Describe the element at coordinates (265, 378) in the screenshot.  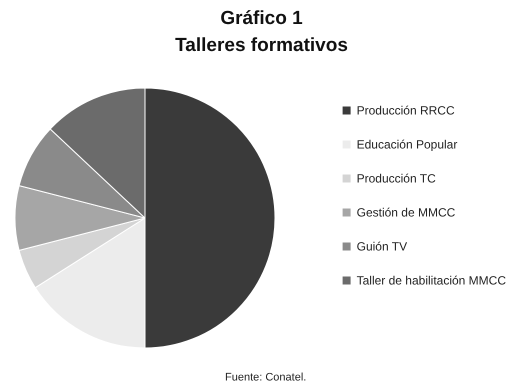
I see `source-note: Fuente: Conatel.` at that location.